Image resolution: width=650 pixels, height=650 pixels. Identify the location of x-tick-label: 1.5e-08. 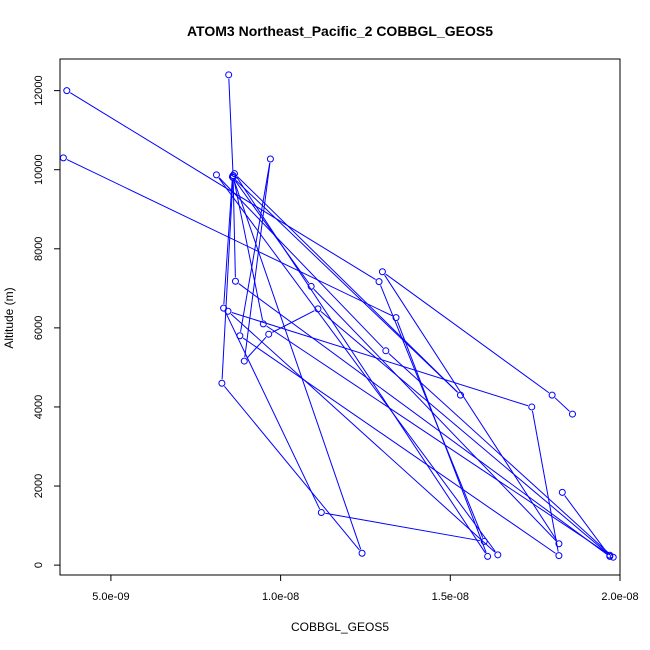
(450, 597).